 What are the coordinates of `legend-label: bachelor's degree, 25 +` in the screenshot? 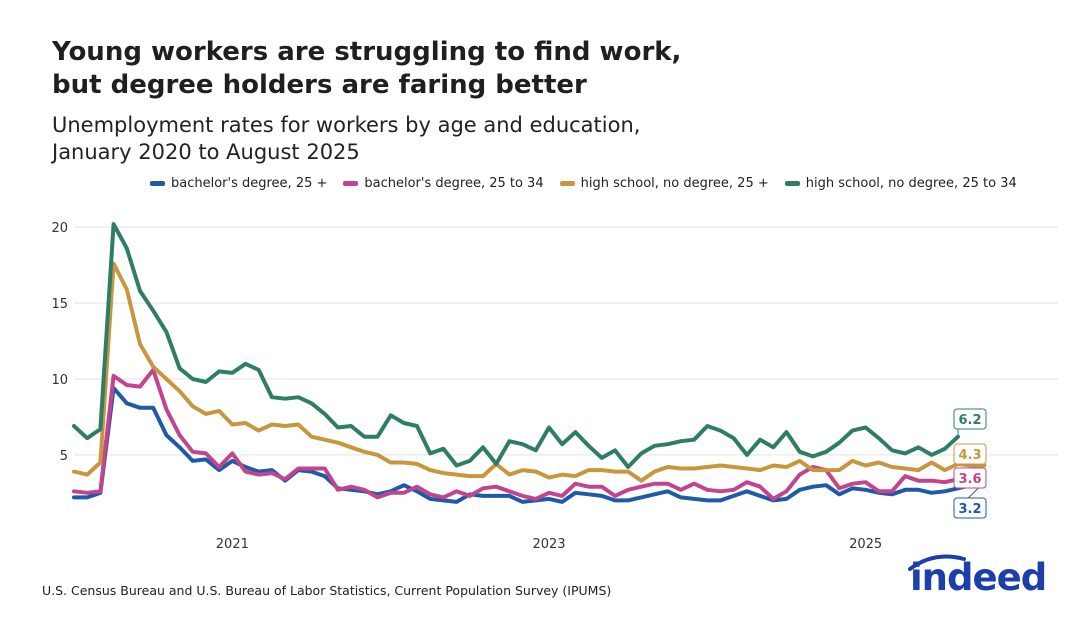 It's located at (249, 183).